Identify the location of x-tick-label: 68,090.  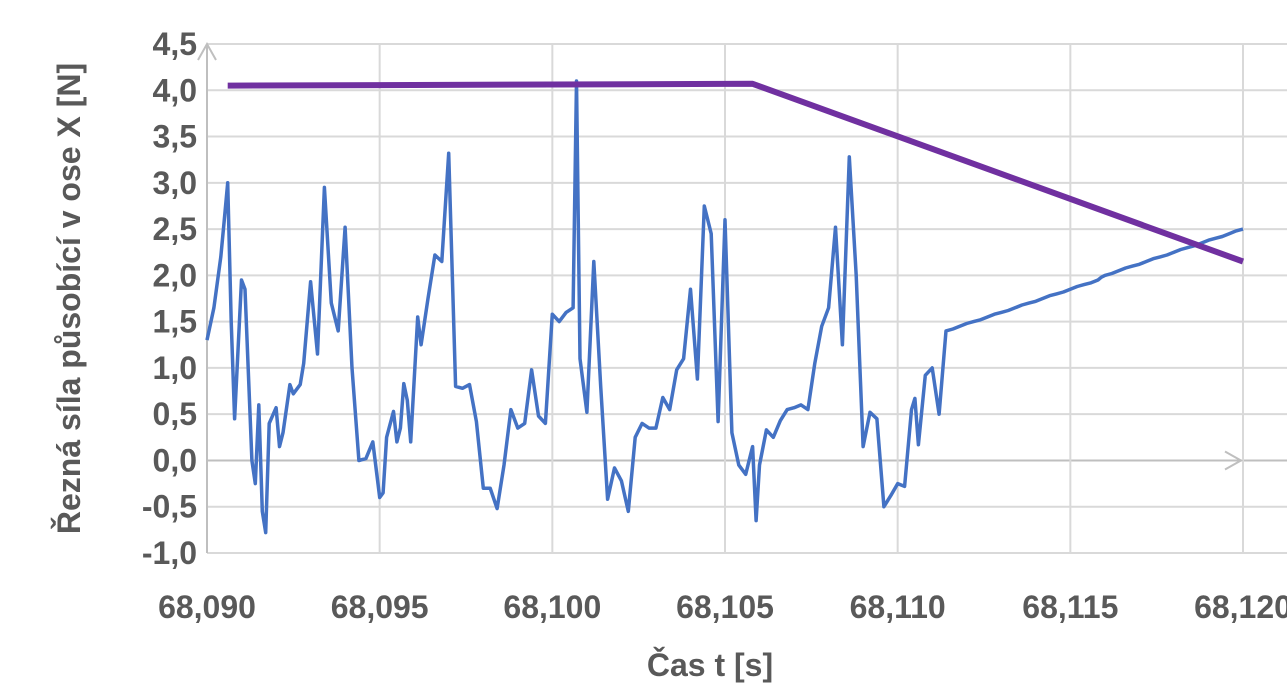
(207, 607).